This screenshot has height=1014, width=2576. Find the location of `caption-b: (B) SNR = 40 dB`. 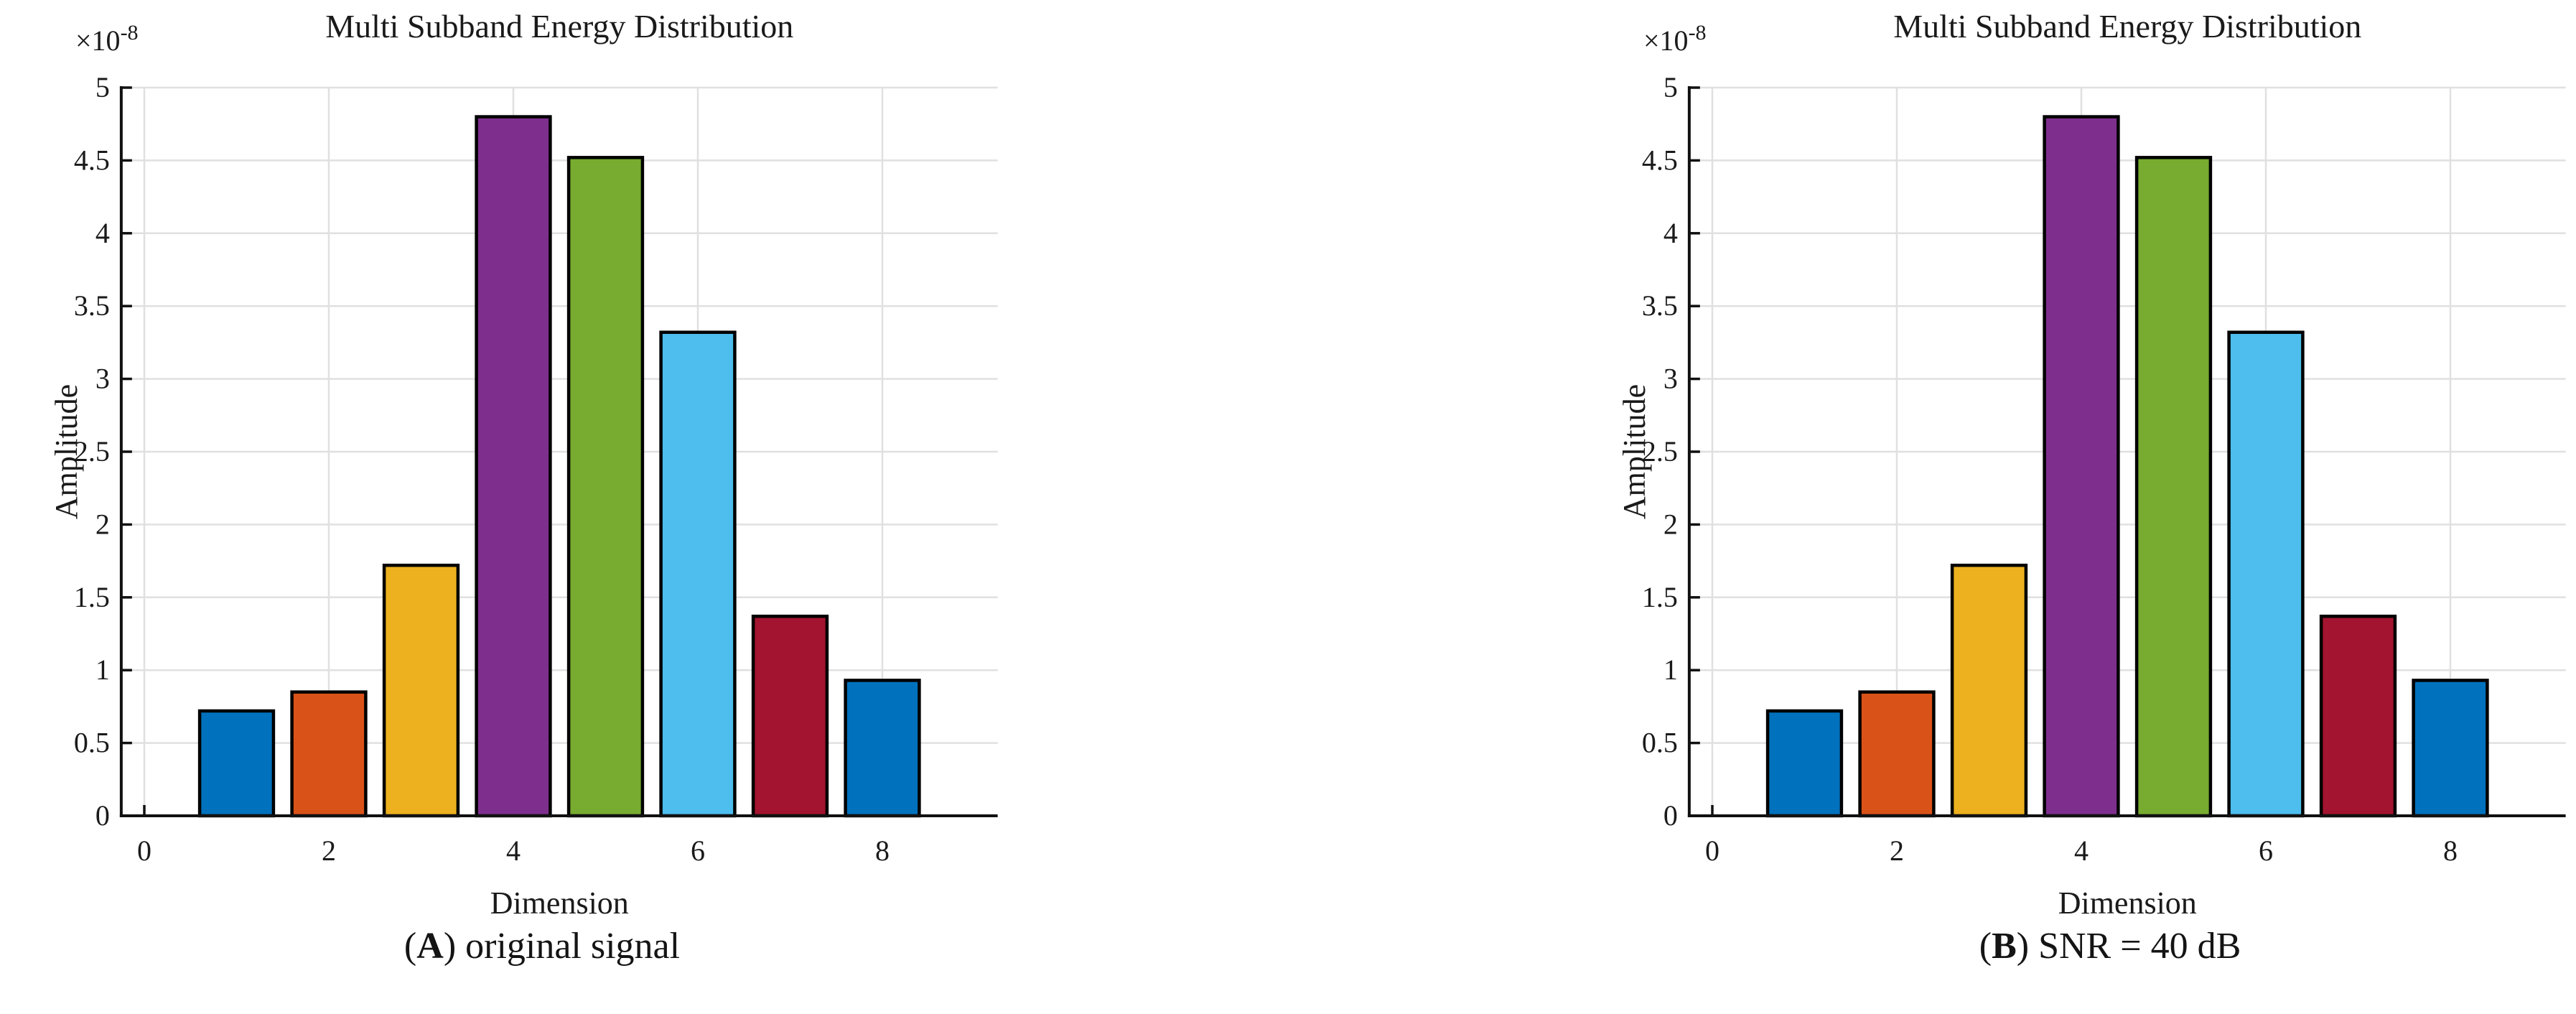

caption-b: (B) SNR = 40 dB is located at coordinates (2091, 946).